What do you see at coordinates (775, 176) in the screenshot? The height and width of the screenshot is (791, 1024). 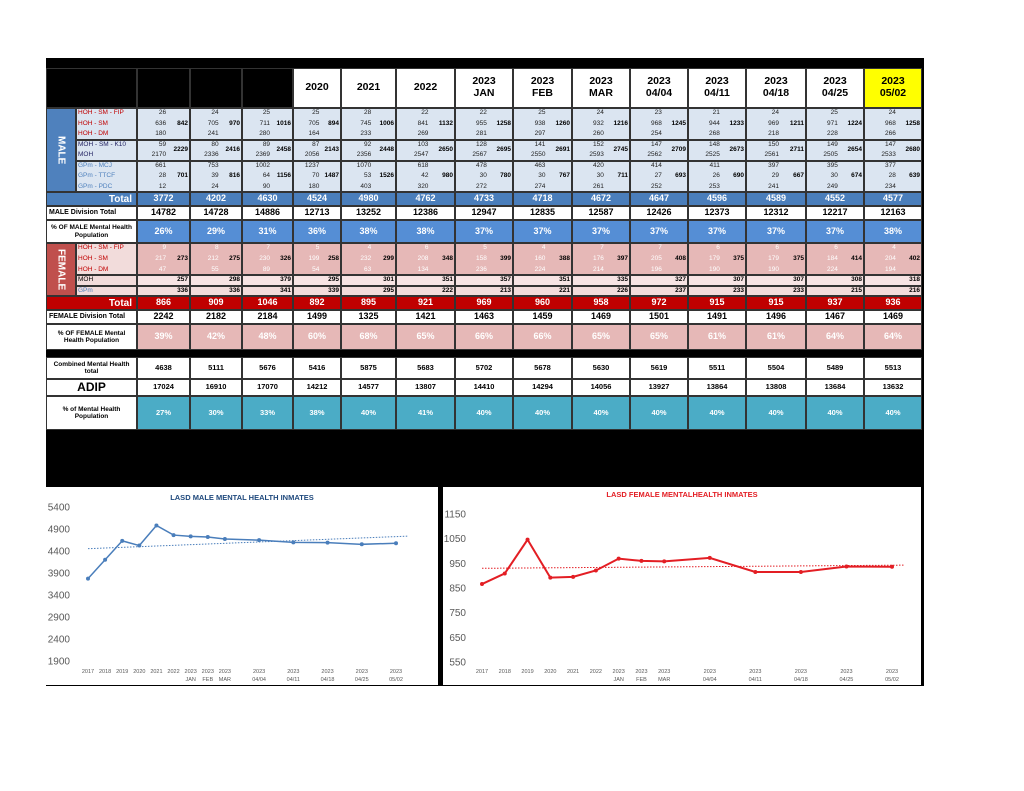 I see `row-value: 29` at bounding box center [775, 176].